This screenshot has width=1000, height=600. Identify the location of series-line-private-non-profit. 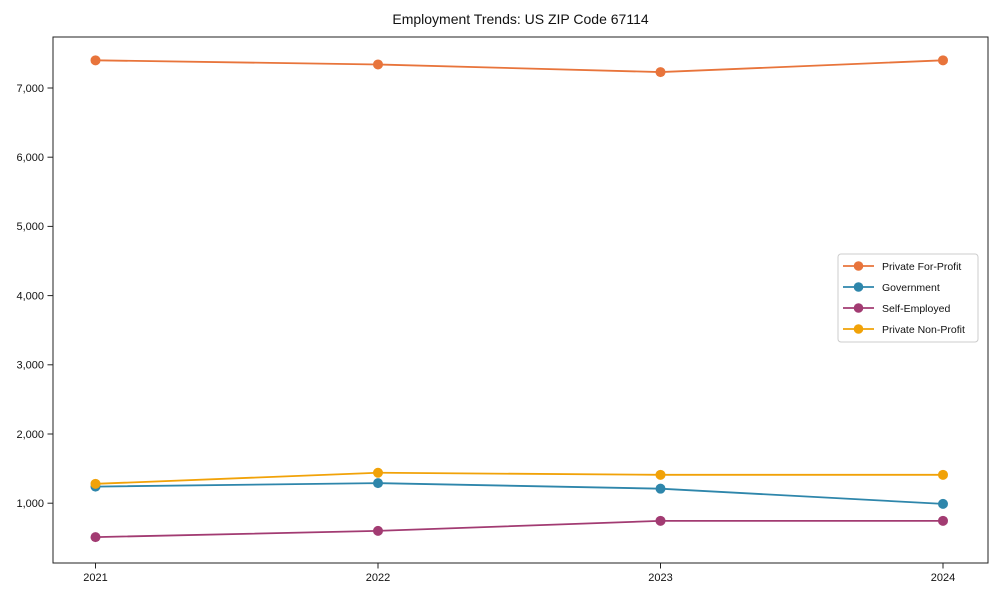
(519, 478).